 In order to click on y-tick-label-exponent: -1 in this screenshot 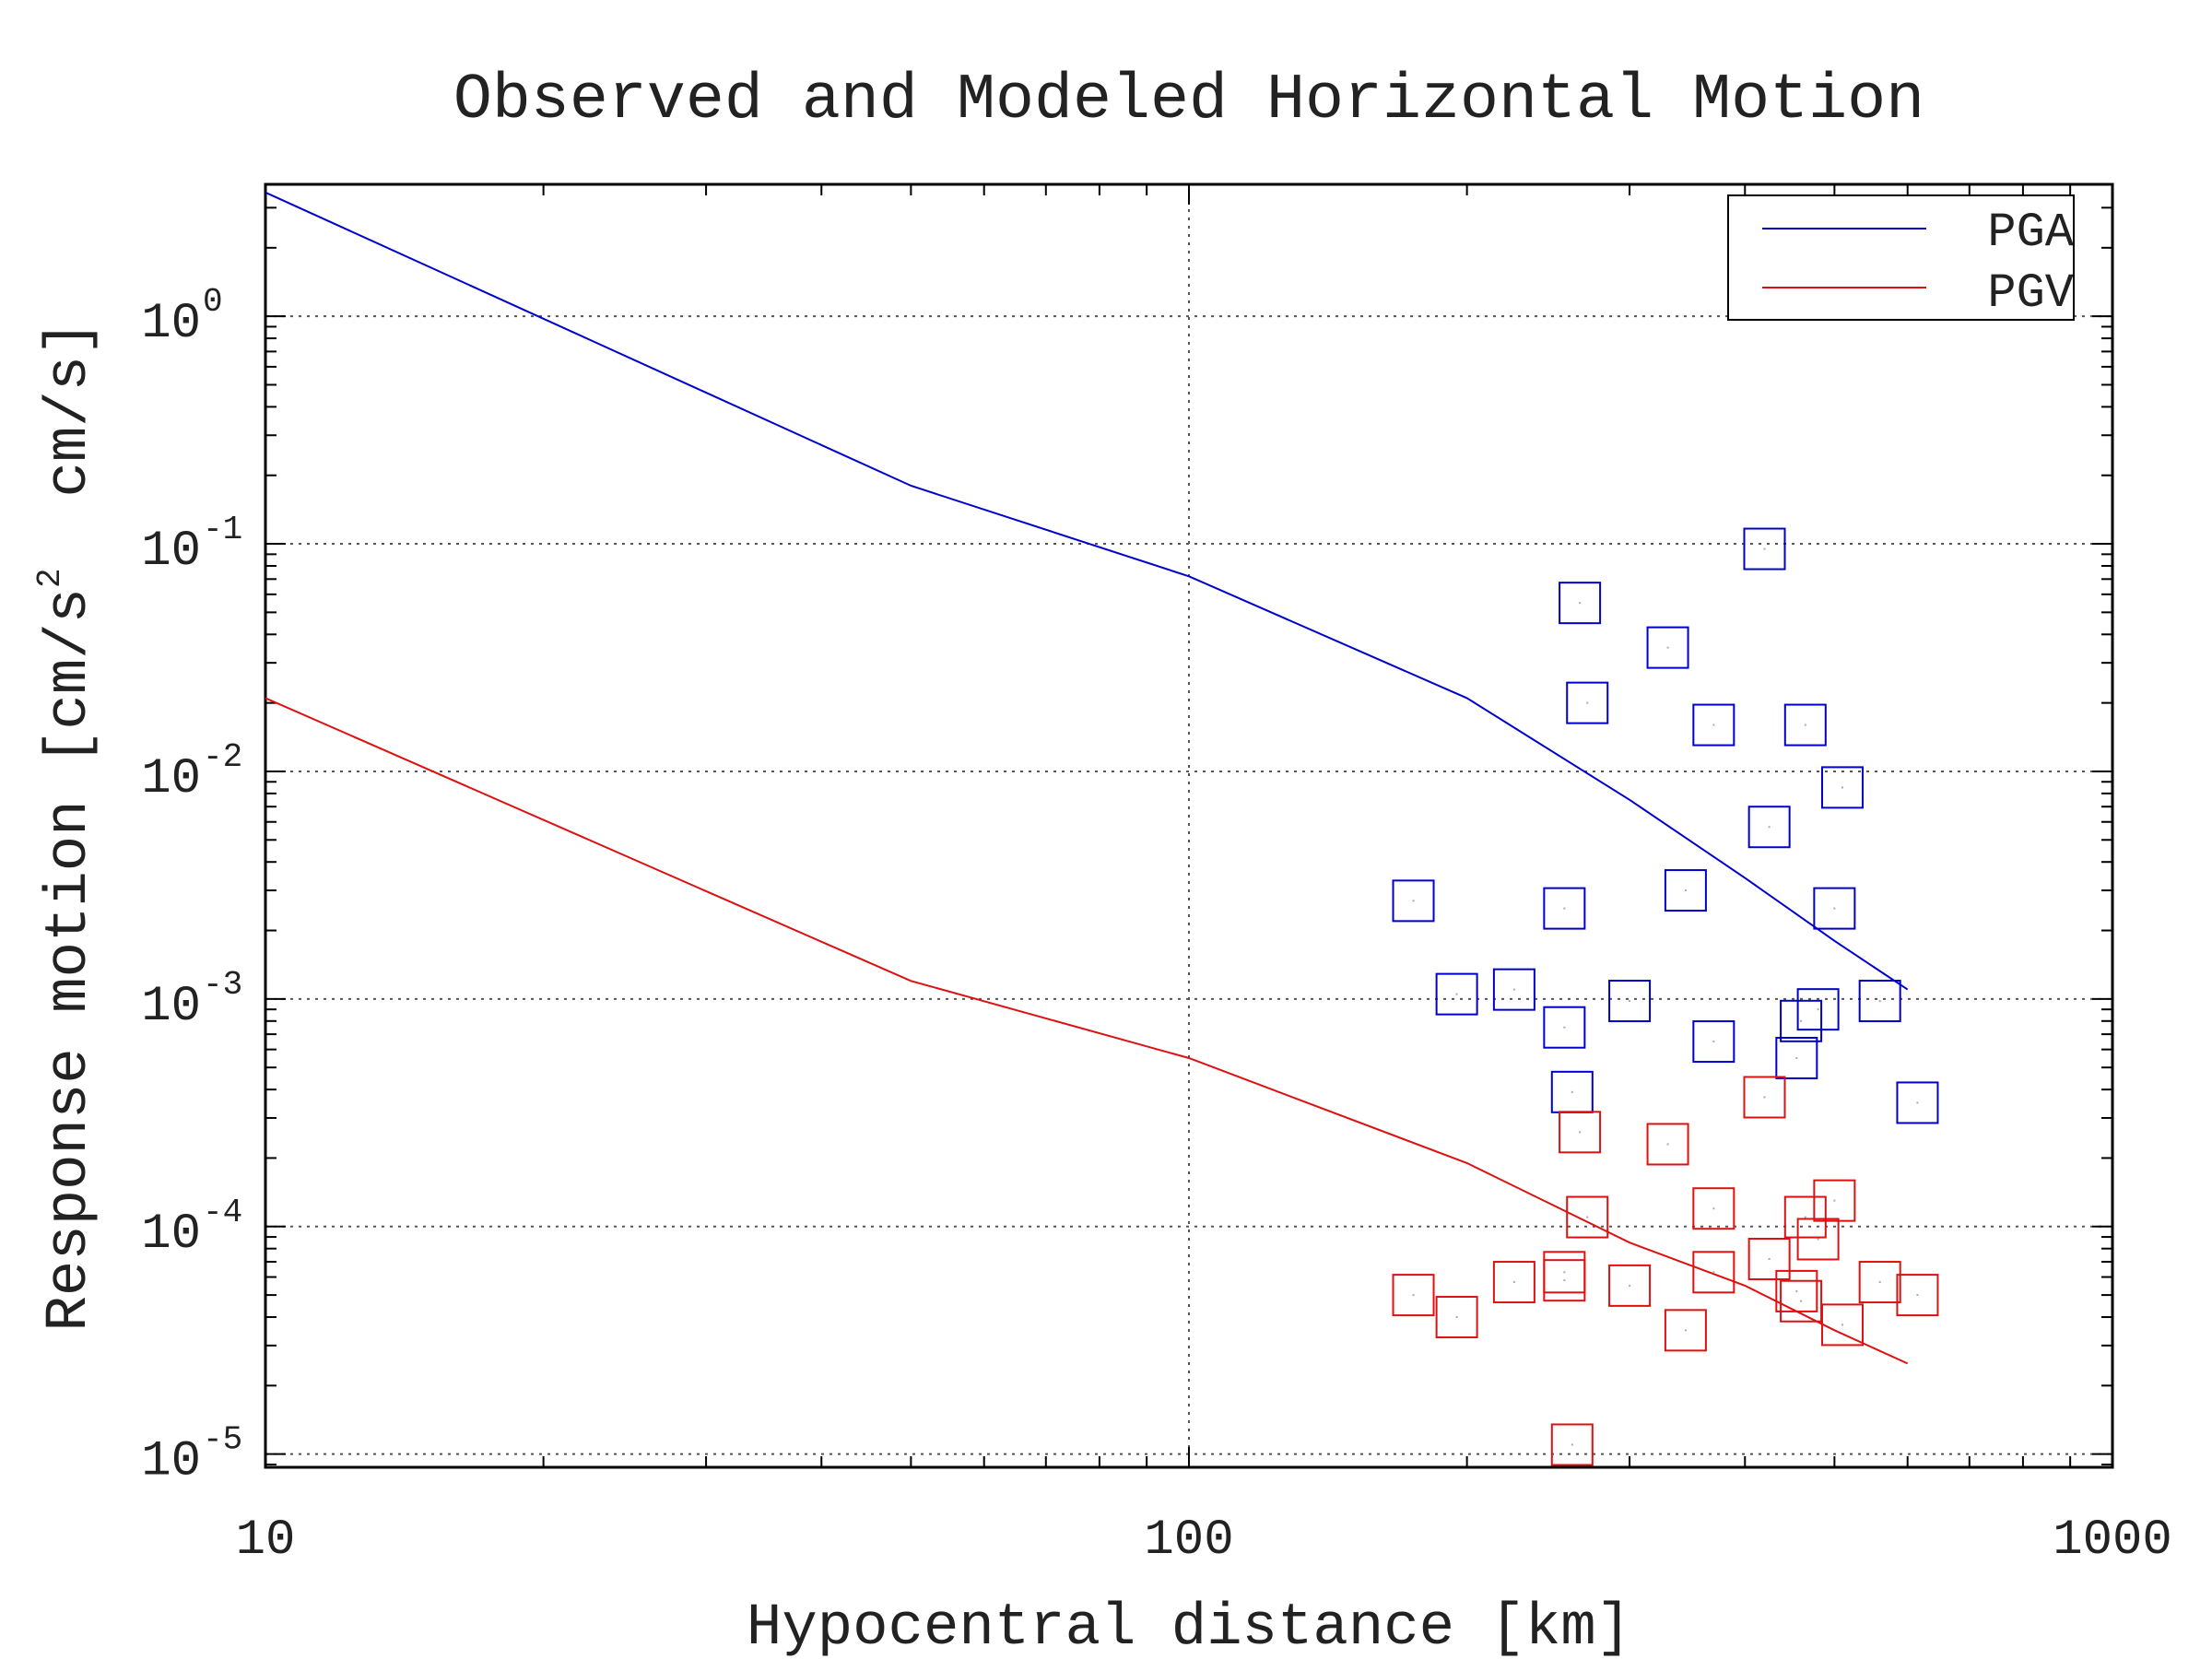, I will do `click(222, 529)`.